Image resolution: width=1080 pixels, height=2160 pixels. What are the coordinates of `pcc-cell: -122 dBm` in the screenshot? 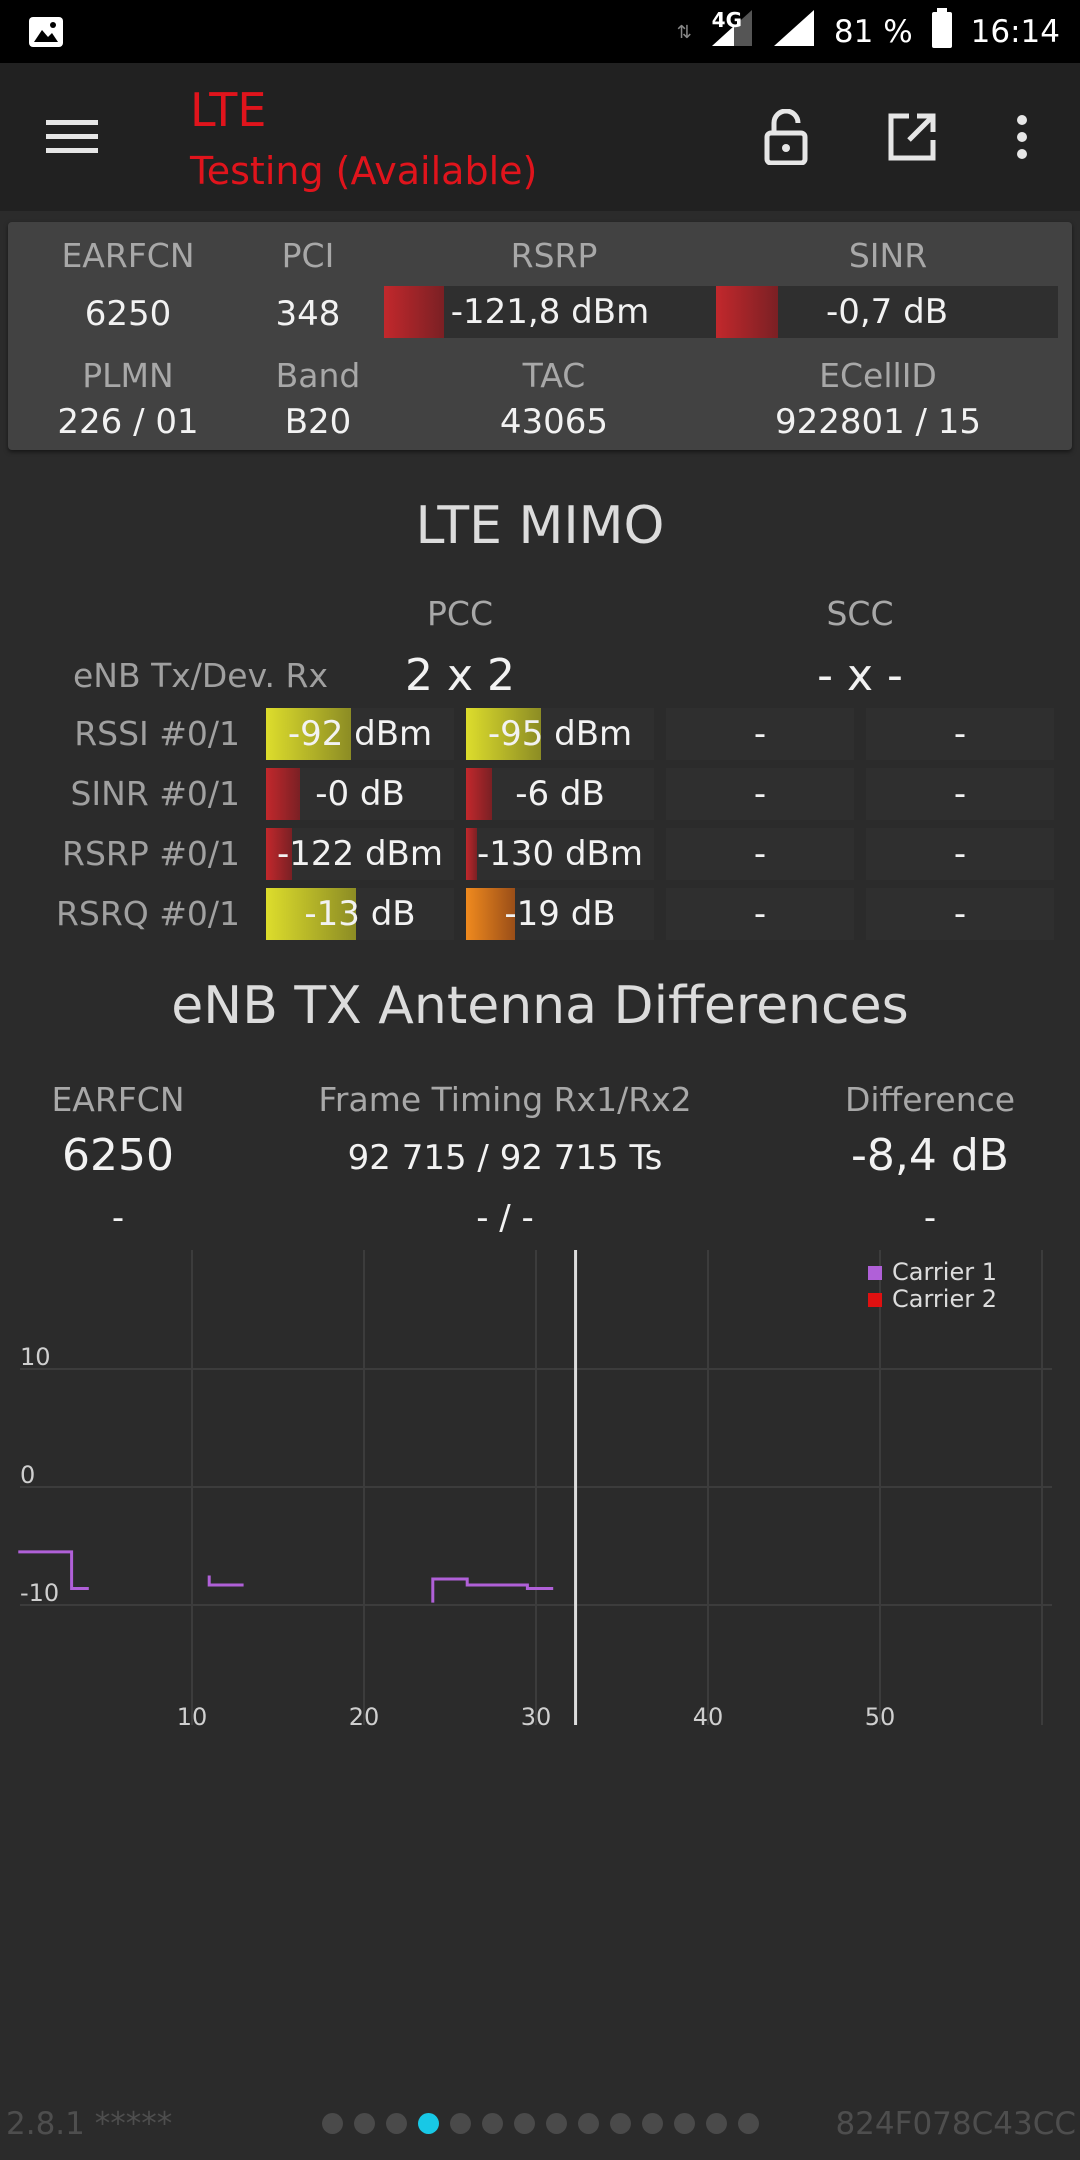 It's located at (360, 854).